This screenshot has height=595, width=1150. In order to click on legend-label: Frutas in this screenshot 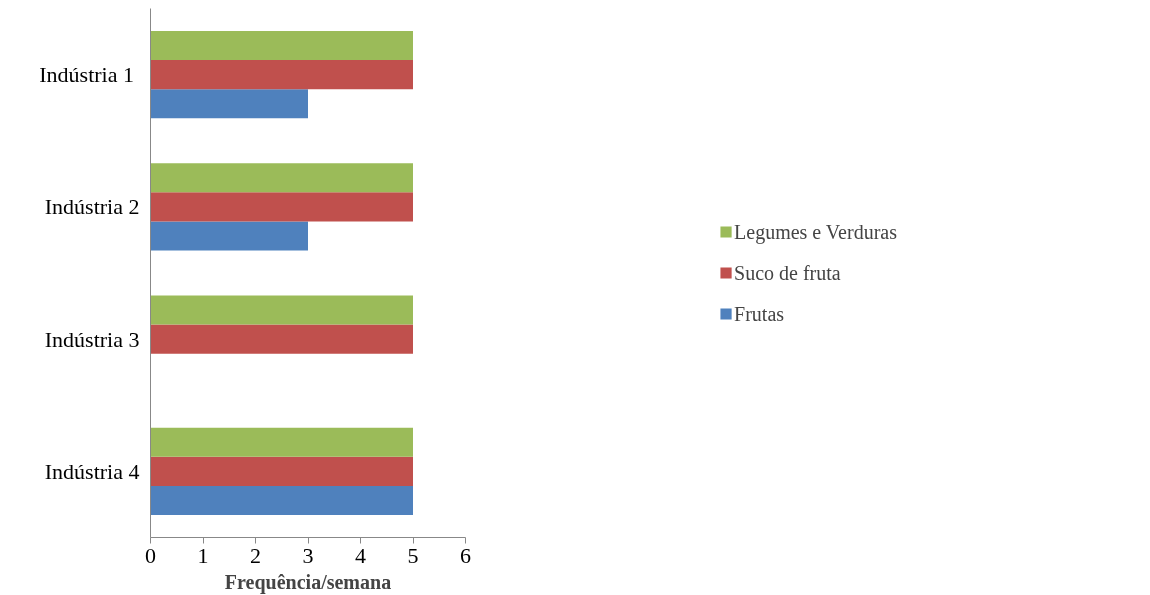, I will do `click(759, 313)`.